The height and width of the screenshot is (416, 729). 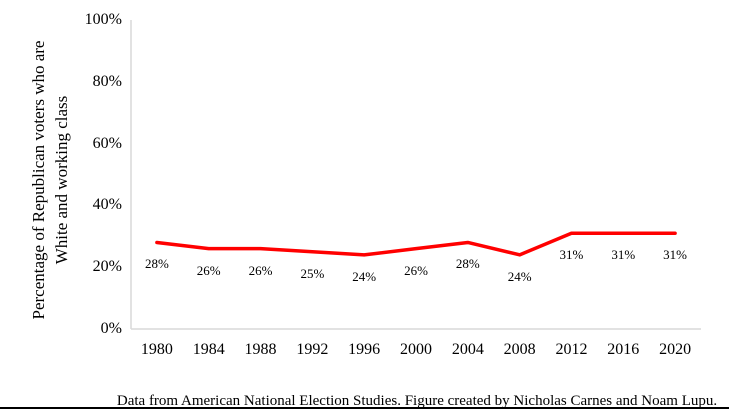 I want to click on x-axis-tick-label: 2020, so click(x=675, y=349).